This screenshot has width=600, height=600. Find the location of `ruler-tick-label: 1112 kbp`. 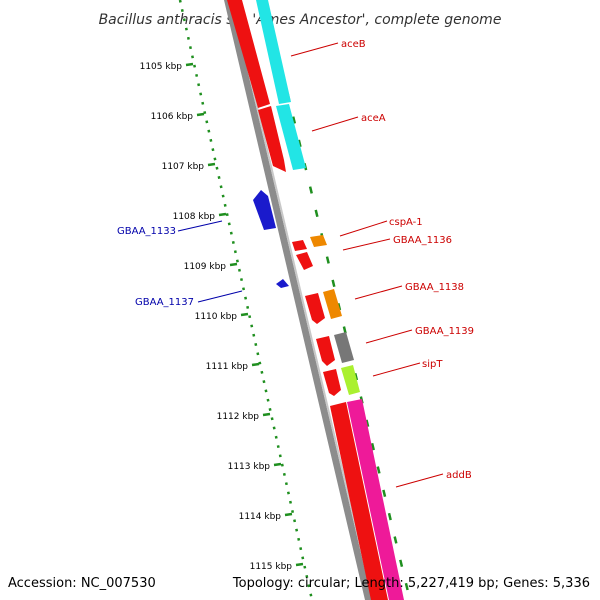

ruler-tick-label: 1112 kbp is located at coordinates (238, 417).